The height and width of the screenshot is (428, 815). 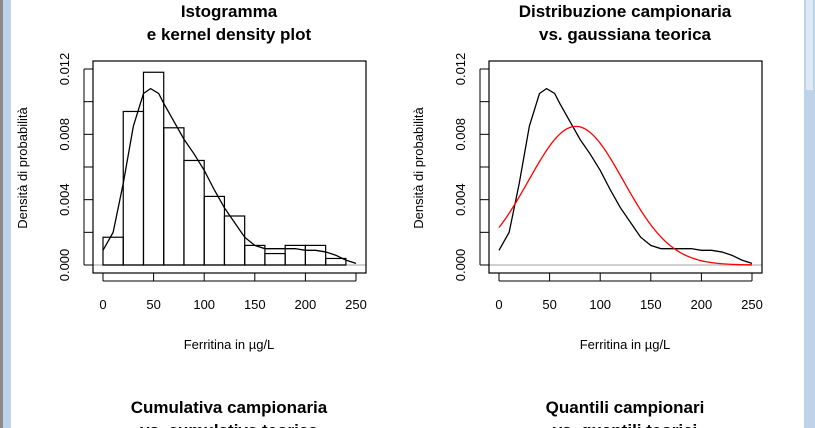 I want to click on chart-title-line1: Cumulativa campionaria, so click(x=229, y=407).